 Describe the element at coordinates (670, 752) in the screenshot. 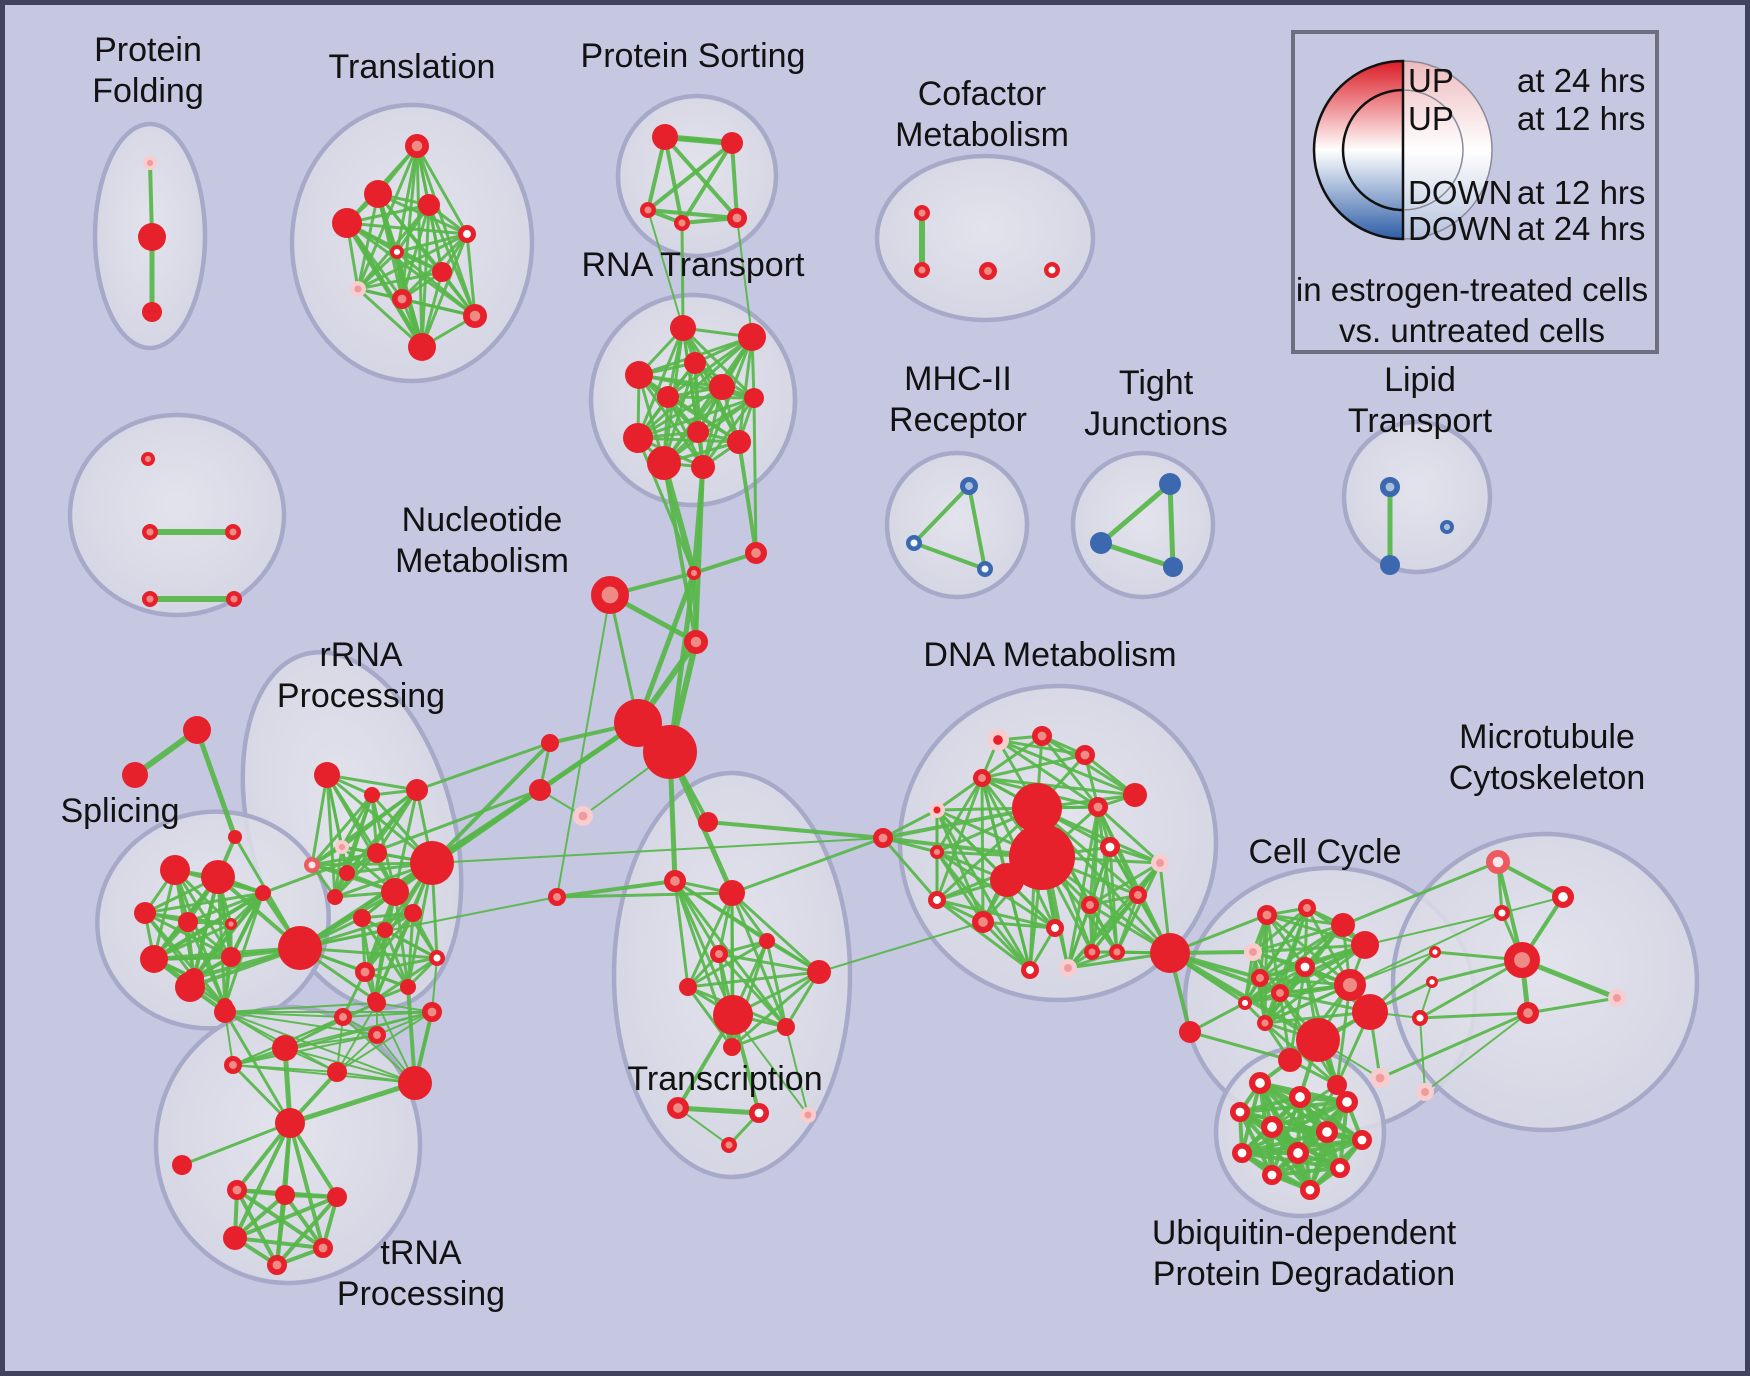

I see `node-cc5` at that location.